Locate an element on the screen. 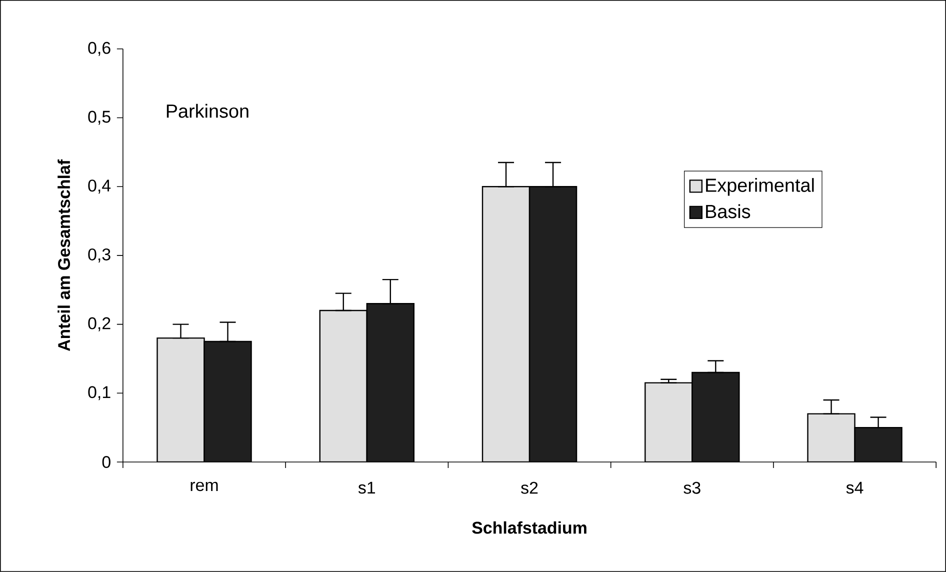 This screenshot has height=572, width=946. x-tick-label: s2 is located at coordinates (529, 488).